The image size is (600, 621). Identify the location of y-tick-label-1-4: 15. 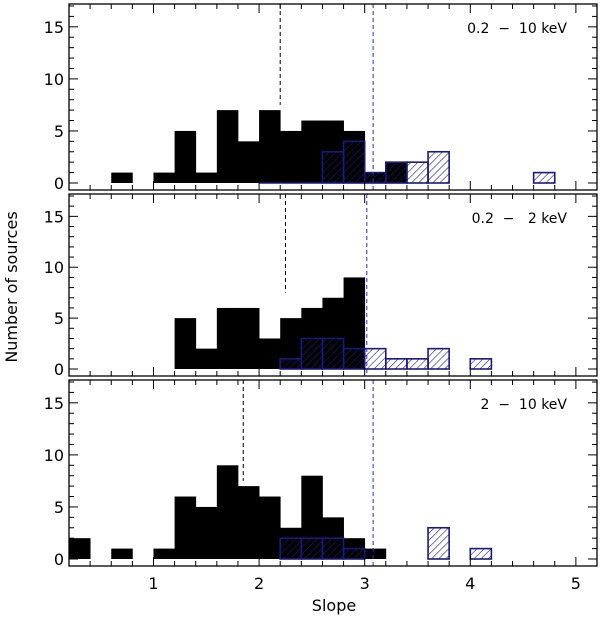
(54, 27).